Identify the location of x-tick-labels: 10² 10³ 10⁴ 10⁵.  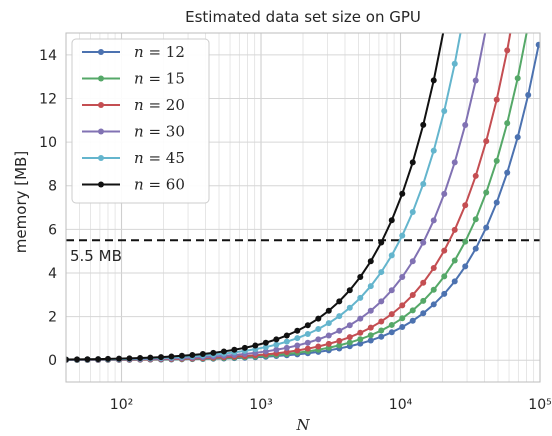
(331, 405).